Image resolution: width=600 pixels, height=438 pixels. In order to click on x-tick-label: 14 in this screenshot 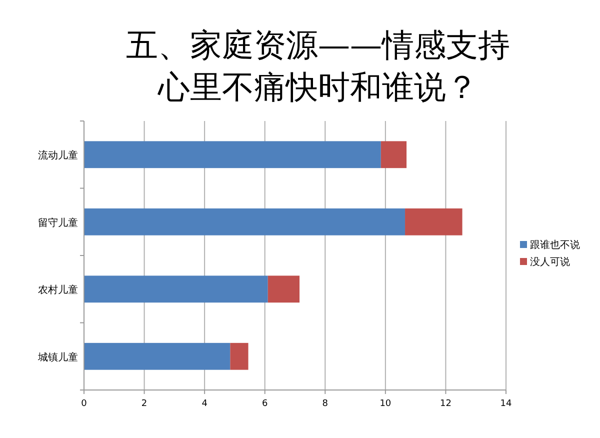, I will do `click(506, 404)`.